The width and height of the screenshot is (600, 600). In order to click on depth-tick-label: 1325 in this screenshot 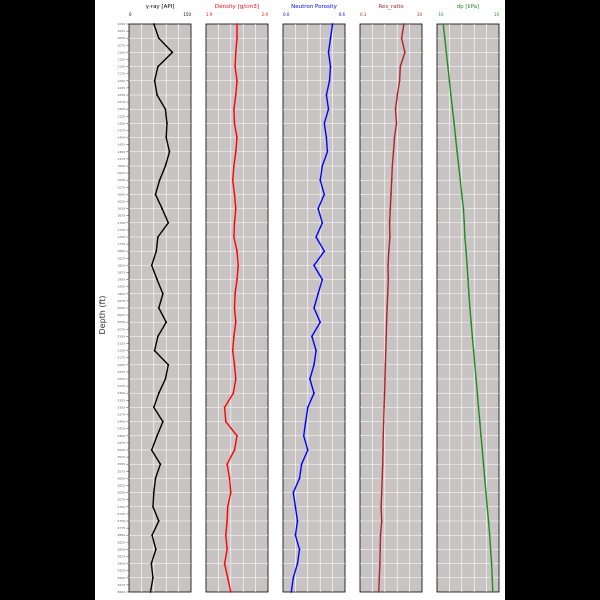, I will do `click(121, 116)`.